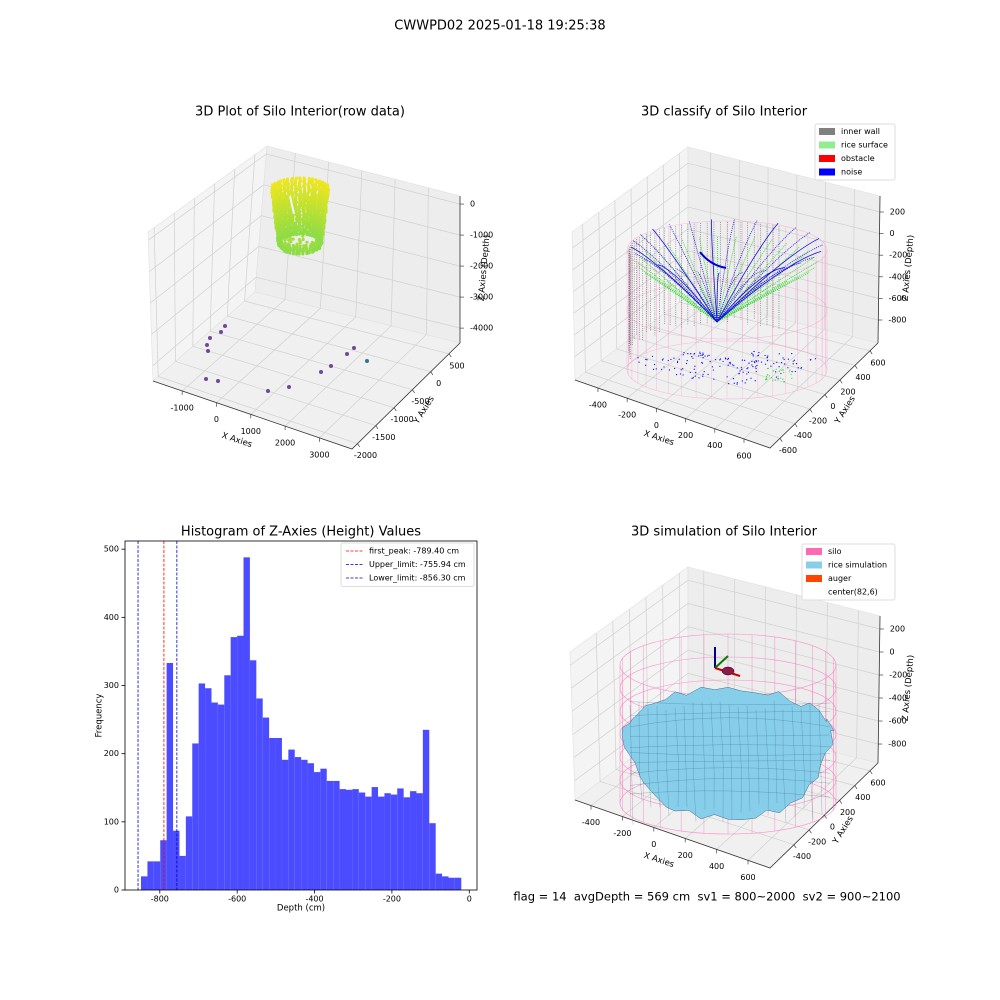 The width and height of the screenshot is (1000, 1000). Describe the element at coordinates (392, 899) in the screenshot. I see `x-tick-label: -200` at that location.